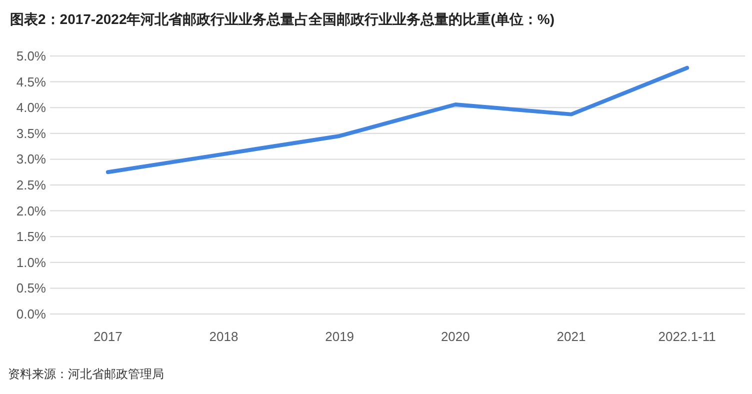  I want to click on y-tick-label: 2.0%, so click(31, 210).